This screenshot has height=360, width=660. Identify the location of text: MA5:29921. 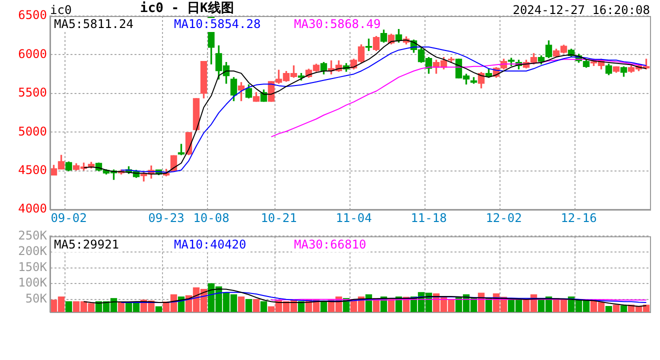
(87, 244).